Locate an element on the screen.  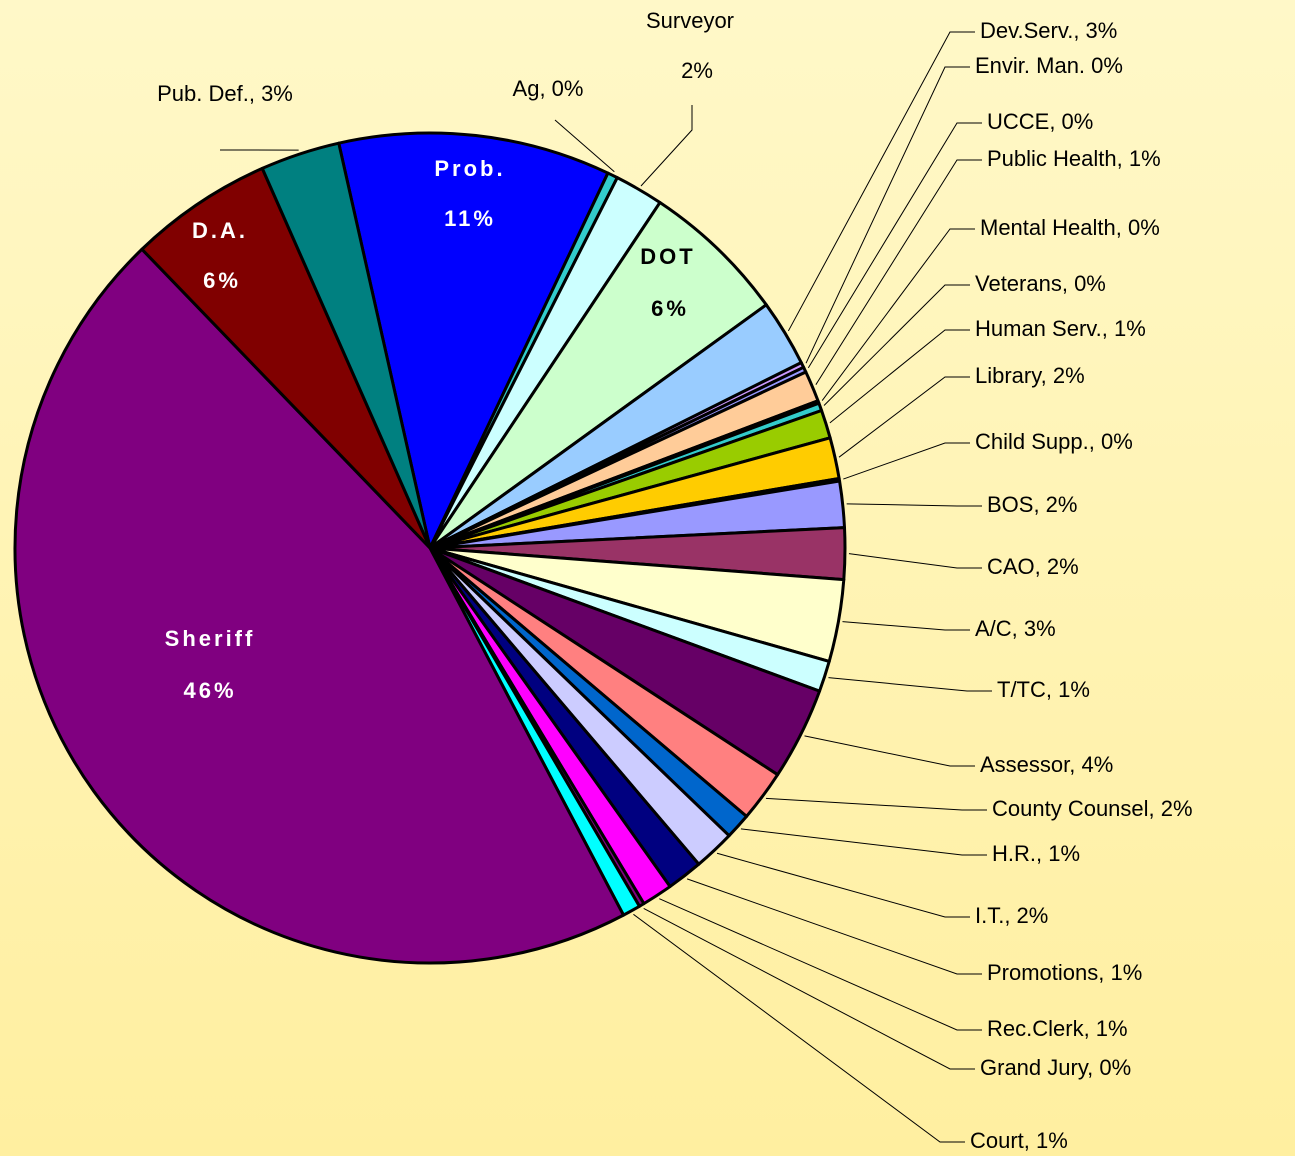
slice-label: Dev.Serv., 3% is located at coordinates (1048, 30).